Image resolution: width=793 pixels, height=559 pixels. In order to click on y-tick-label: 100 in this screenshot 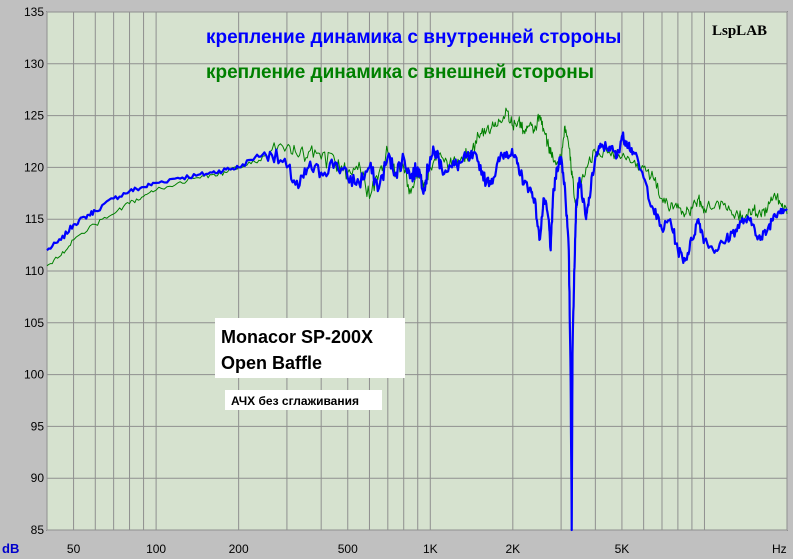, I will do `click(34, 375)`.